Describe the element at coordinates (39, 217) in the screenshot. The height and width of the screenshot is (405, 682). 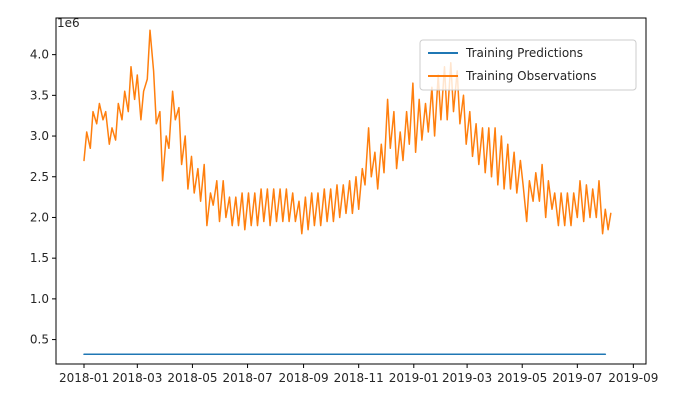
I see `y-tick-label: 2.0` at that location.